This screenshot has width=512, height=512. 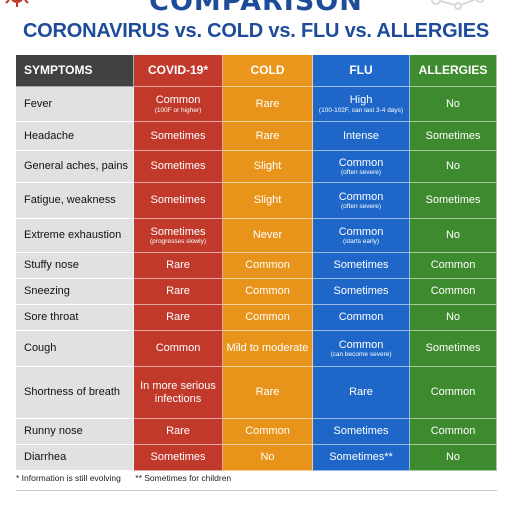 I want to click on header-covid: COVID-19*, so click(x=178, y=71).